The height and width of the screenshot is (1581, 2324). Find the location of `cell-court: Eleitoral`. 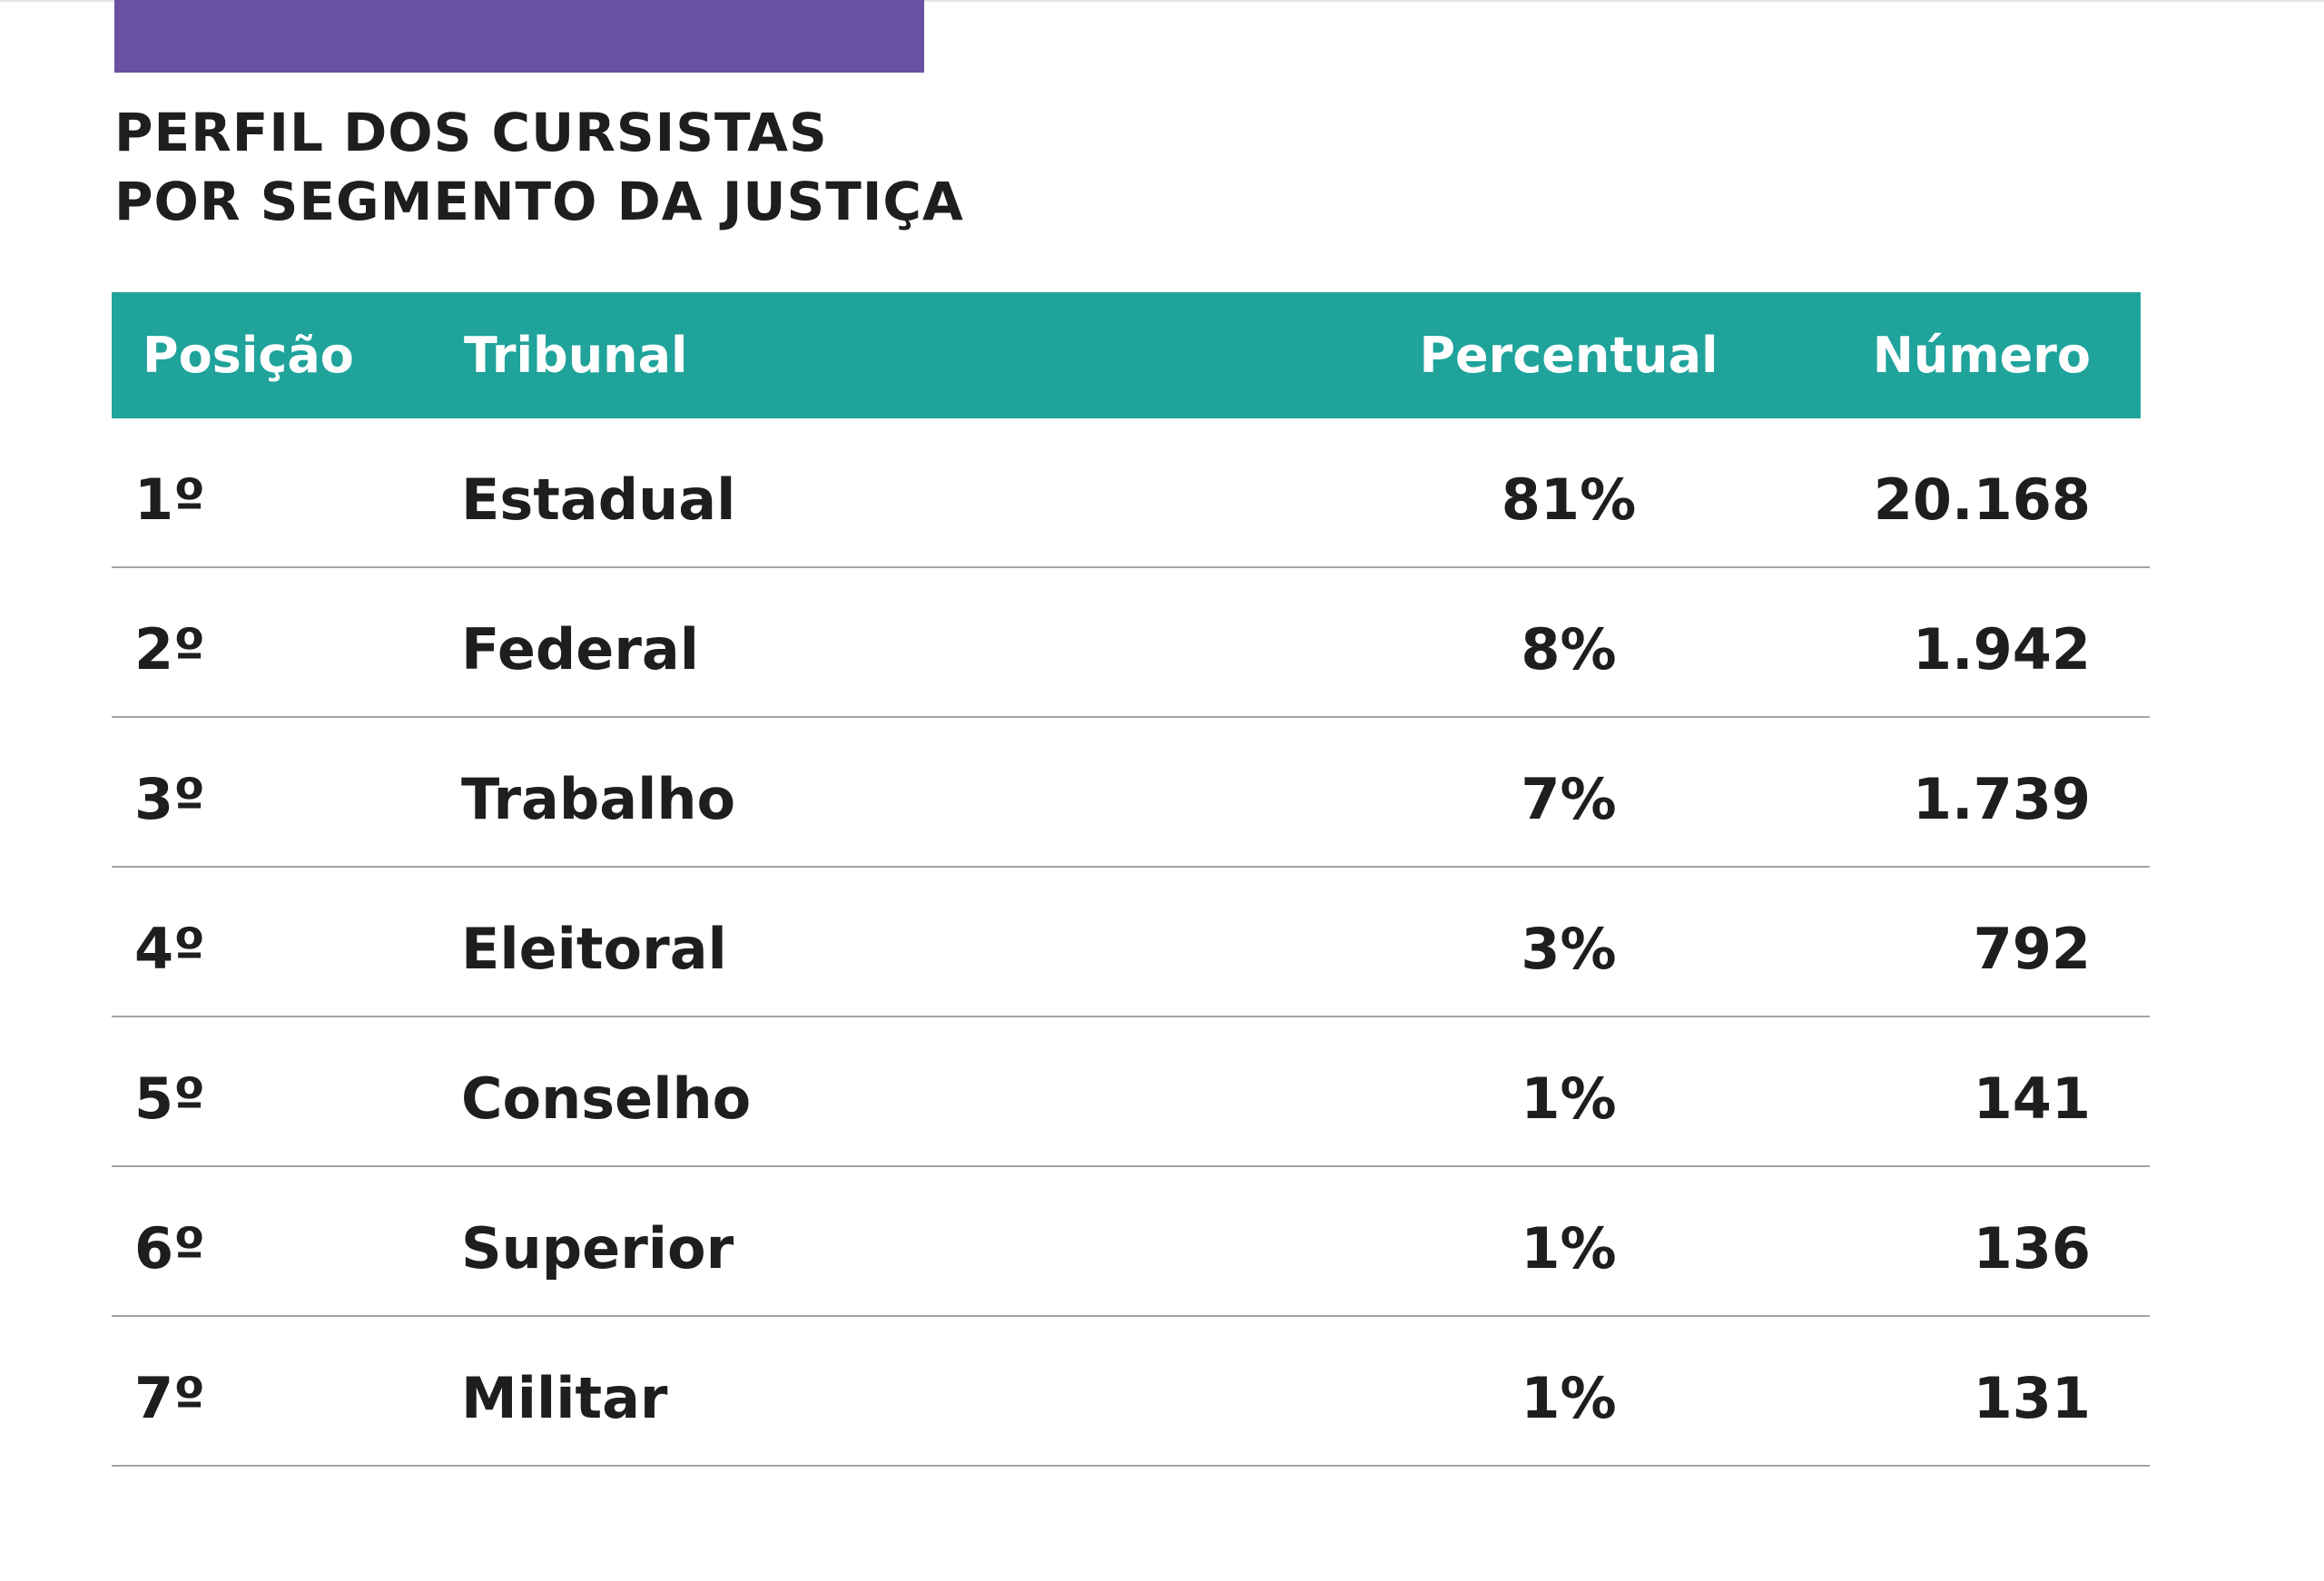

cell-court: Eleitoral is located at coordinates (594, 949).